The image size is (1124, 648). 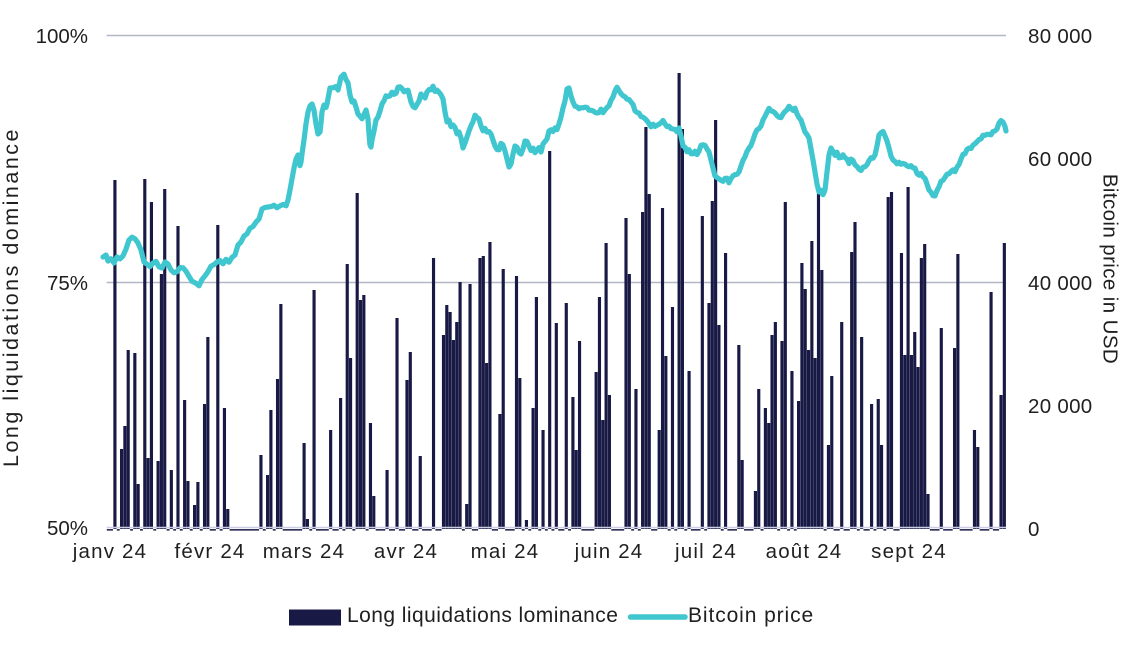 What do you see at coordinates (304, 551) in the screenshot?
I see `svg-text: mars 24` at bounding box center [304, 551].